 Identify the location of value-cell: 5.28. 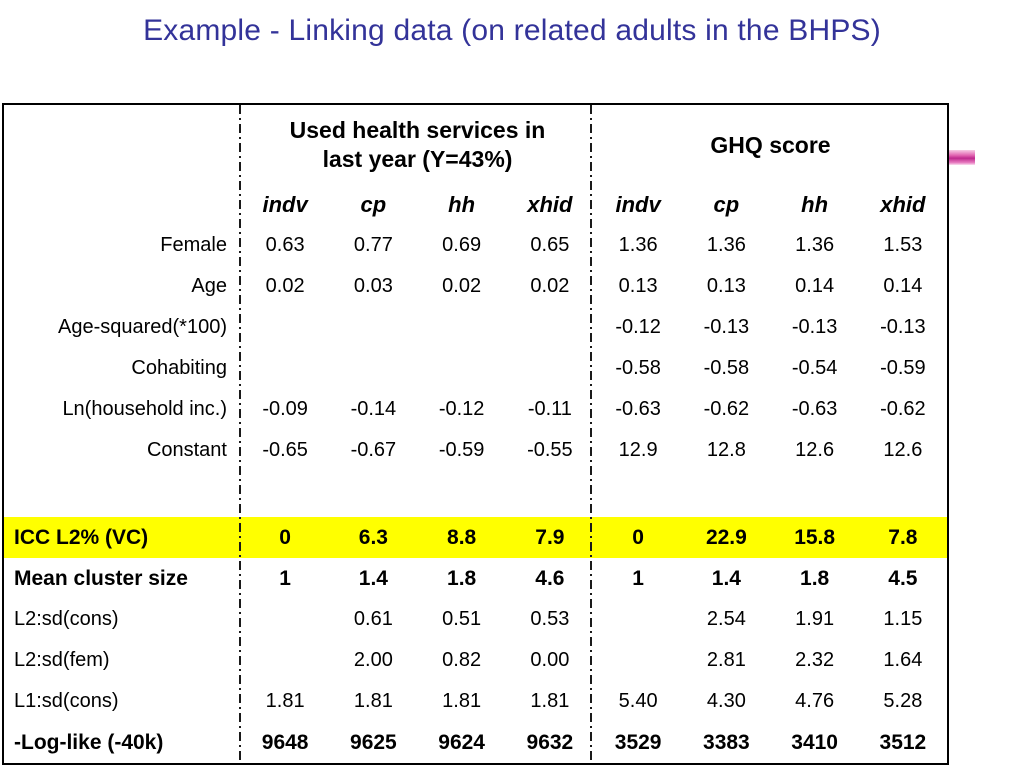
(903, 701).